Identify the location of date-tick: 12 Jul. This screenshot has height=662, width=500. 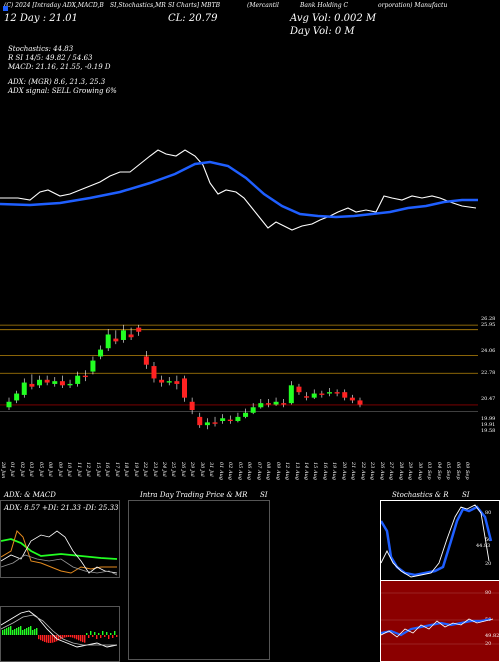
(88, 469).